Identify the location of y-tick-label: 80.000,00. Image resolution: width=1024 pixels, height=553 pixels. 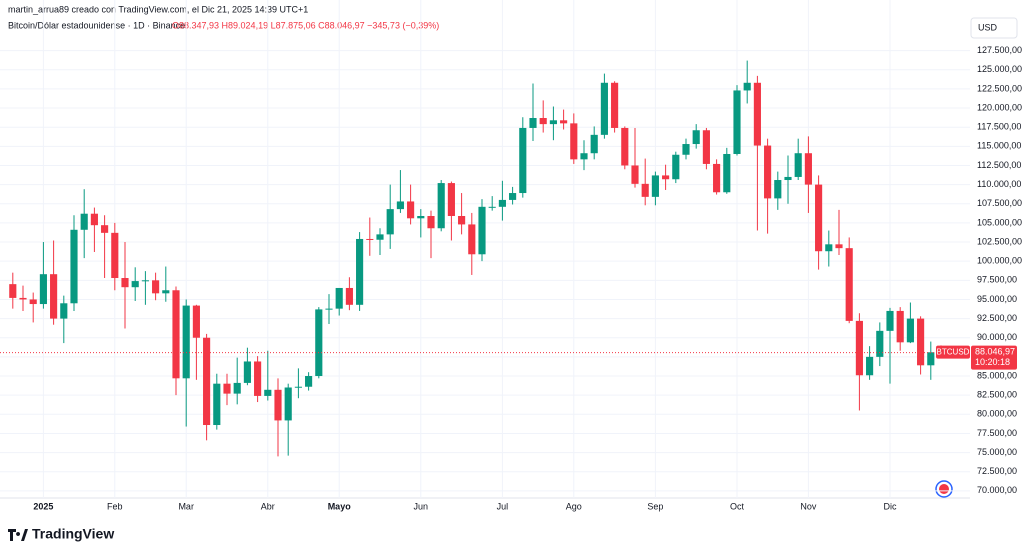
(997, 414).